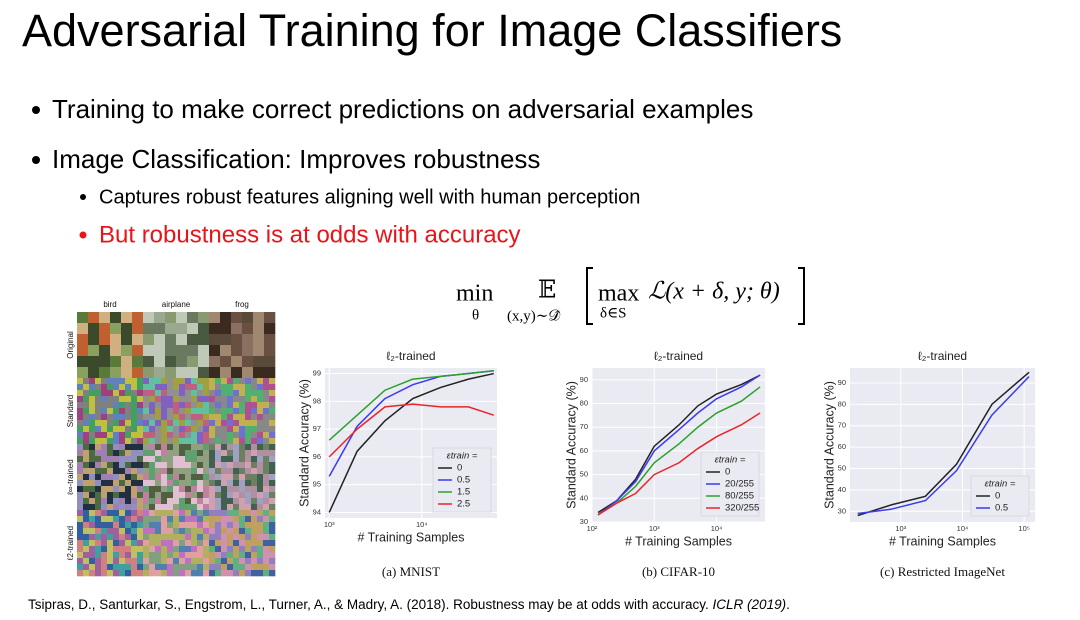 This screenshot has width=1080, height=620. I want to click on series-line, so click(679, 464).